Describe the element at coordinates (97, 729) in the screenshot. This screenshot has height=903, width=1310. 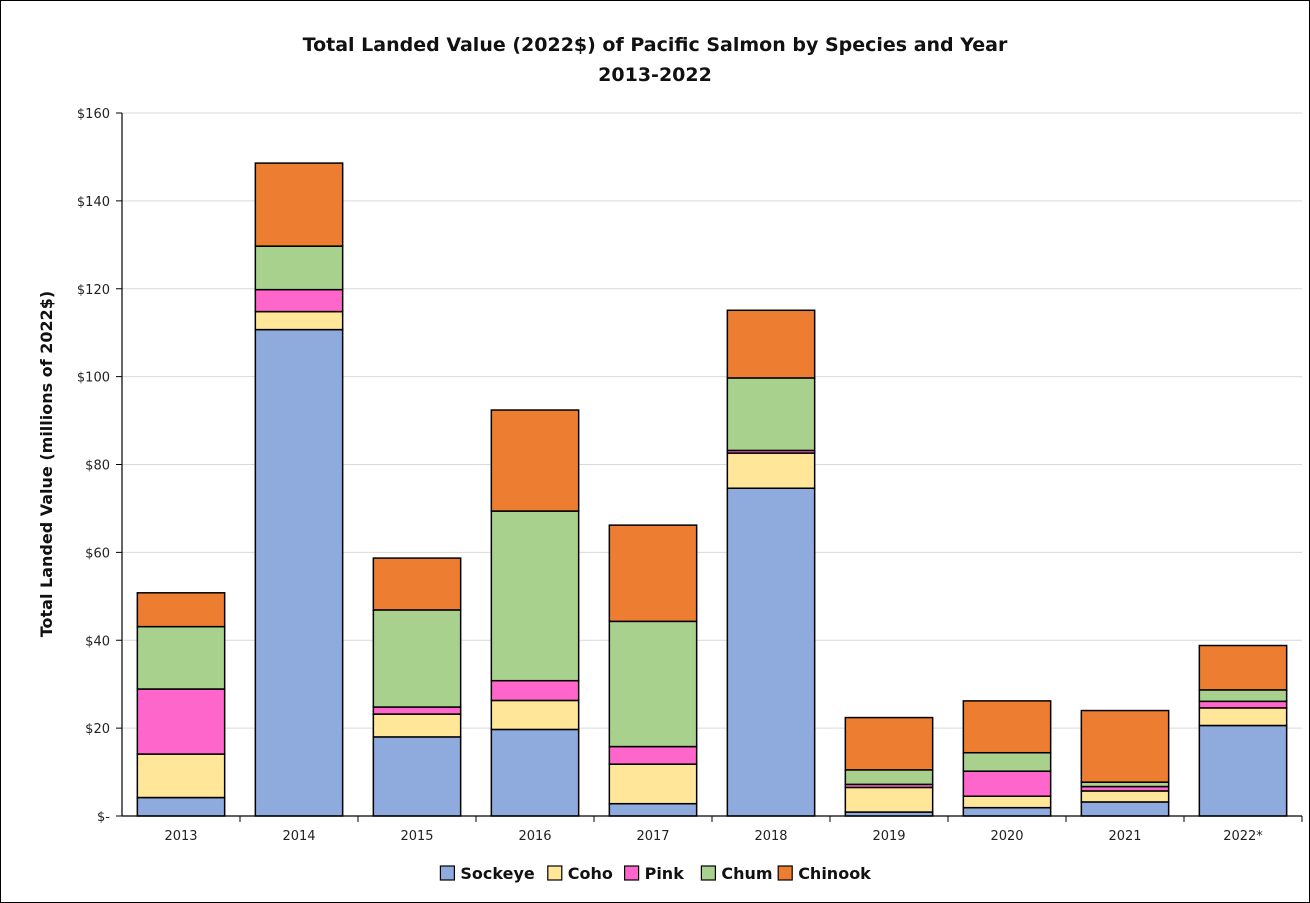
I see `y-tick-label: $20` at that location.